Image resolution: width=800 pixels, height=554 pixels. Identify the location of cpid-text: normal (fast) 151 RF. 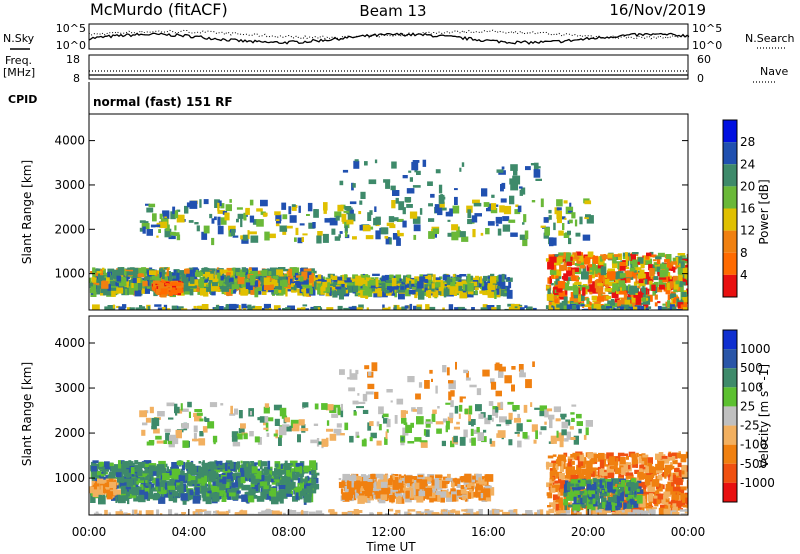
(163, 102).